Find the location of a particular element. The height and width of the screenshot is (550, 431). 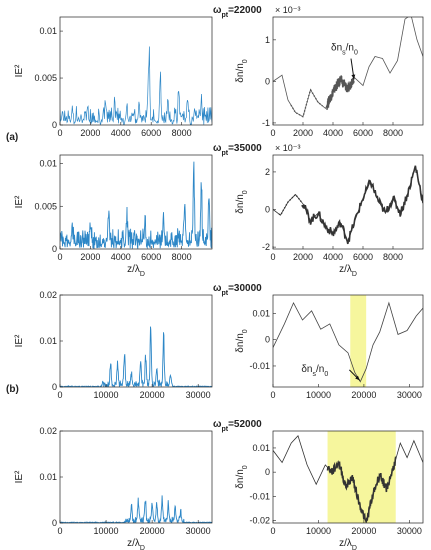

chart-panel-6: 0 10000 20000 30000 -0.01 0 0.01 δn/n0 ωpt=30000 is located at coordinates (318, 341).